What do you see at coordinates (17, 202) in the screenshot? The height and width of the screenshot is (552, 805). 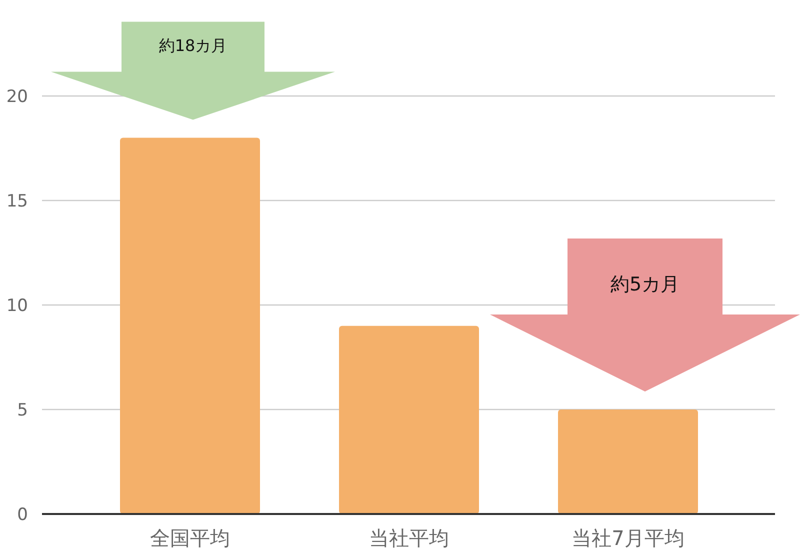 I see `y-tick-label: 15` at bounding box center [17, 202].